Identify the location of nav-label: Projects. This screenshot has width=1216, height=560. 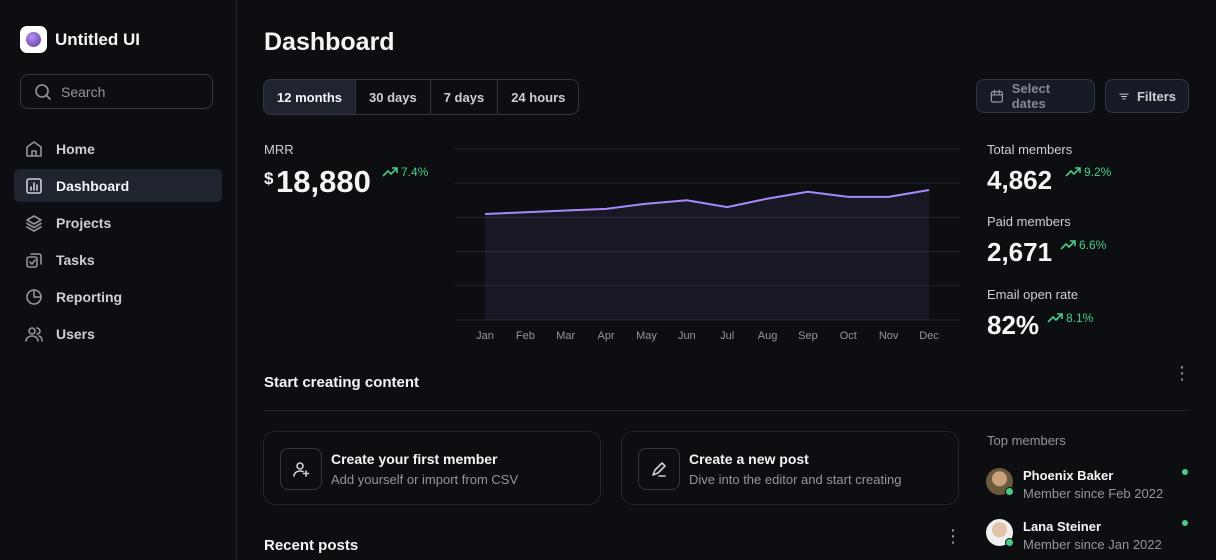
(84, 222).